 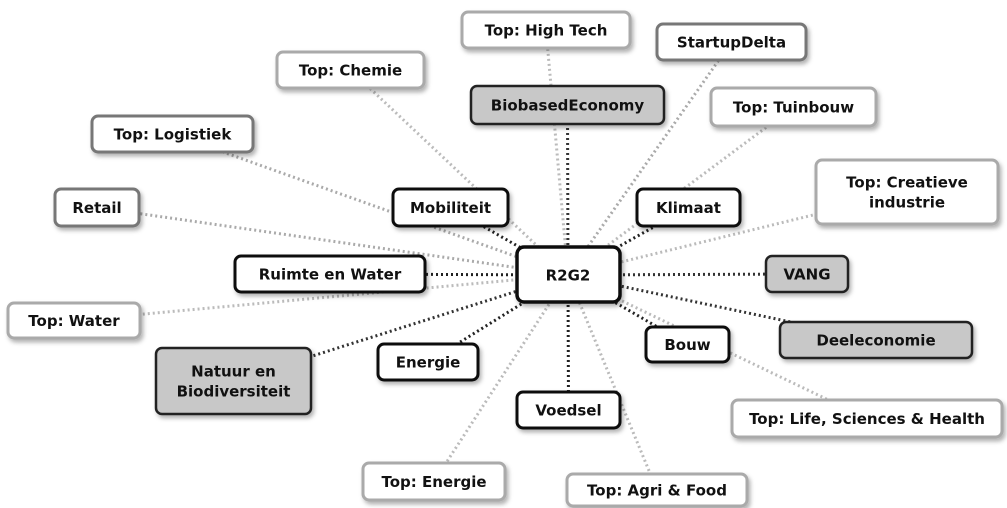 I want to click on node-label: Top: Chemie, so click(x=350, y=71).